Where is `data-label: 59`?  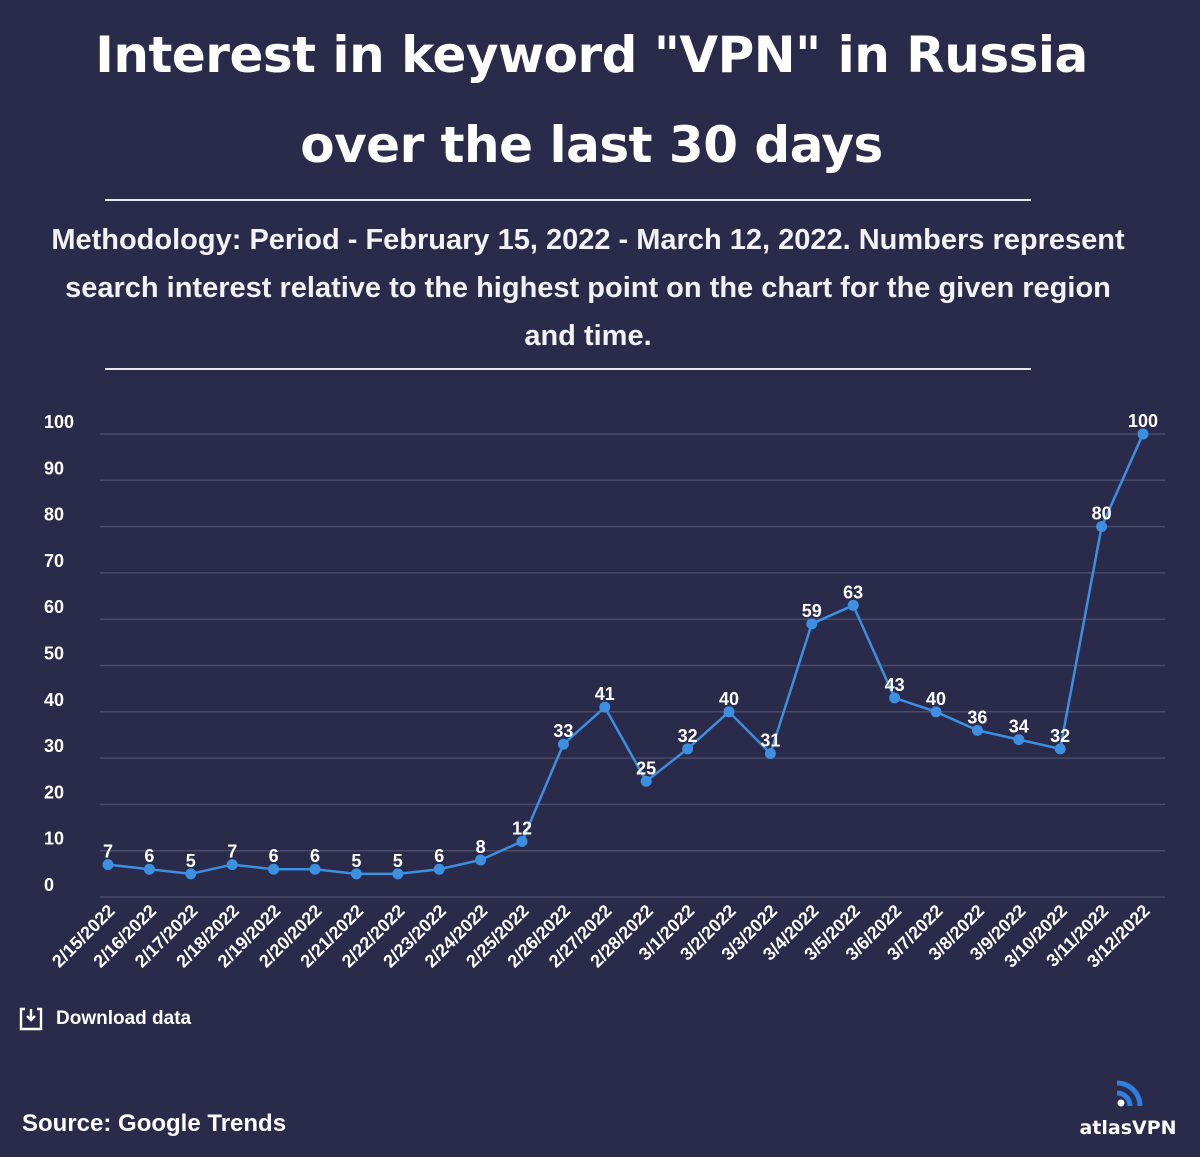
data-label: 59 is located at coordinates (812, 611).